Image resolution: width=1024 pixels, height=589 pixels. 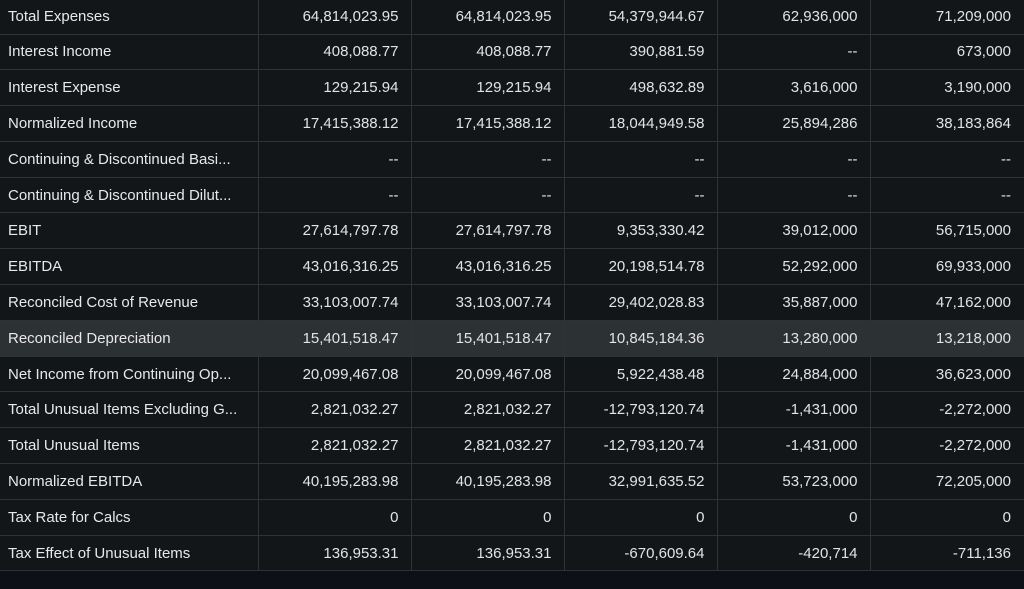 I want to click on value-cell: -12,793,120.74, so click(x=641, y=410).